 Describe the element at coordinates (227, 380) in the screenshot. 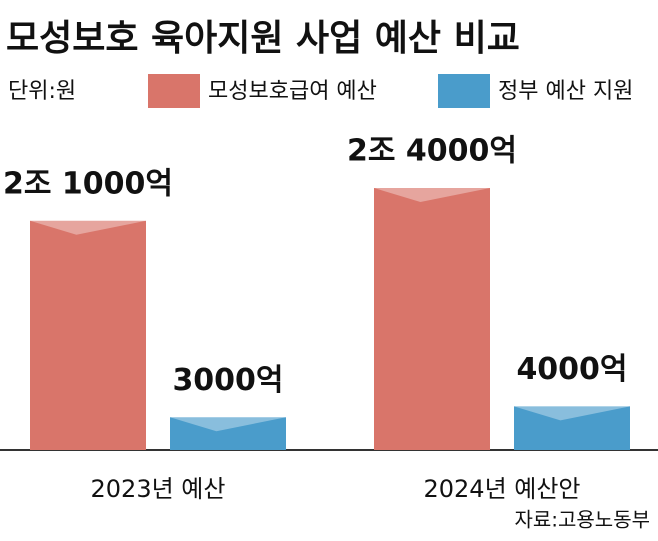

I see `value-label: 3000억` at that location.